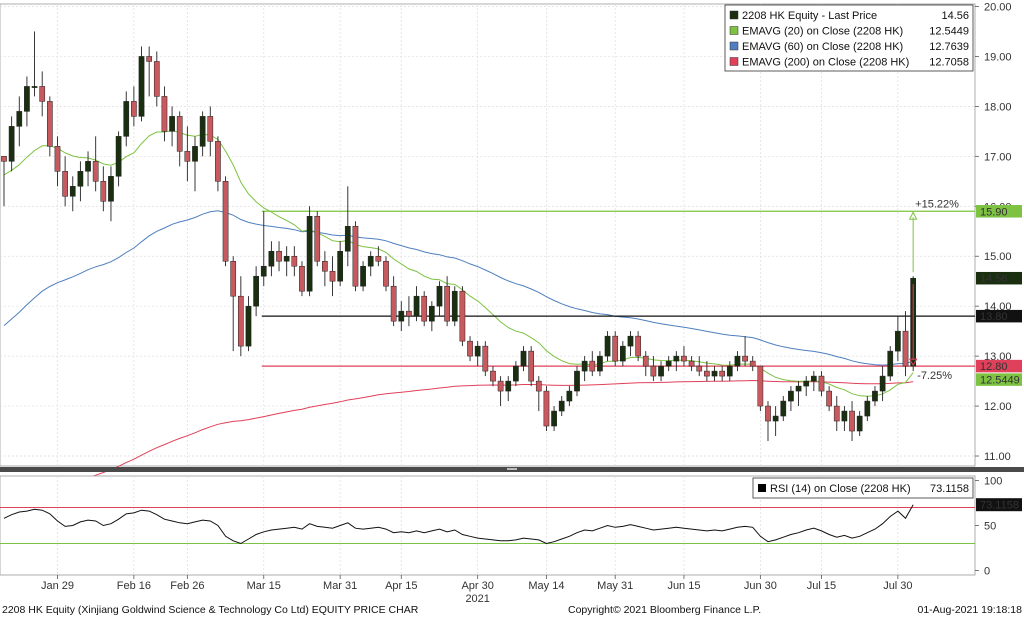 The image size is (1024, 619). What do you see at coordinates (187, 586) in the screenshot?
I see `x-tick-label: Feb 26` at bounding box center [187, 586].